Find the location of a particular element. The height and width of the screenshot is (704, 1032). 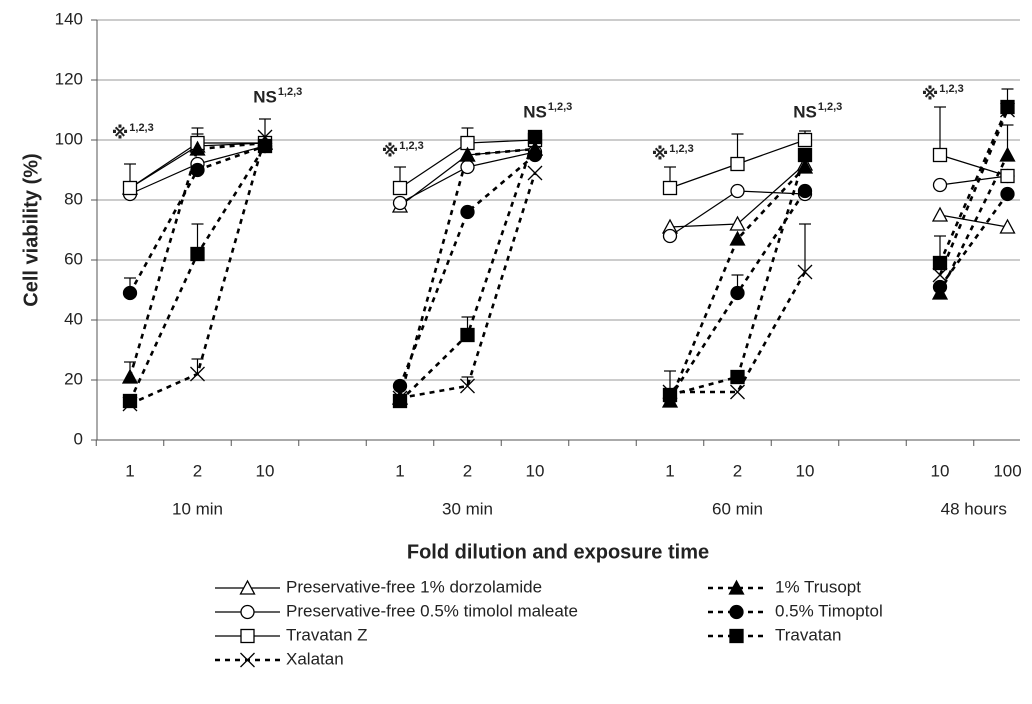

group-label: 60 min is located at coordinates (737, 508).